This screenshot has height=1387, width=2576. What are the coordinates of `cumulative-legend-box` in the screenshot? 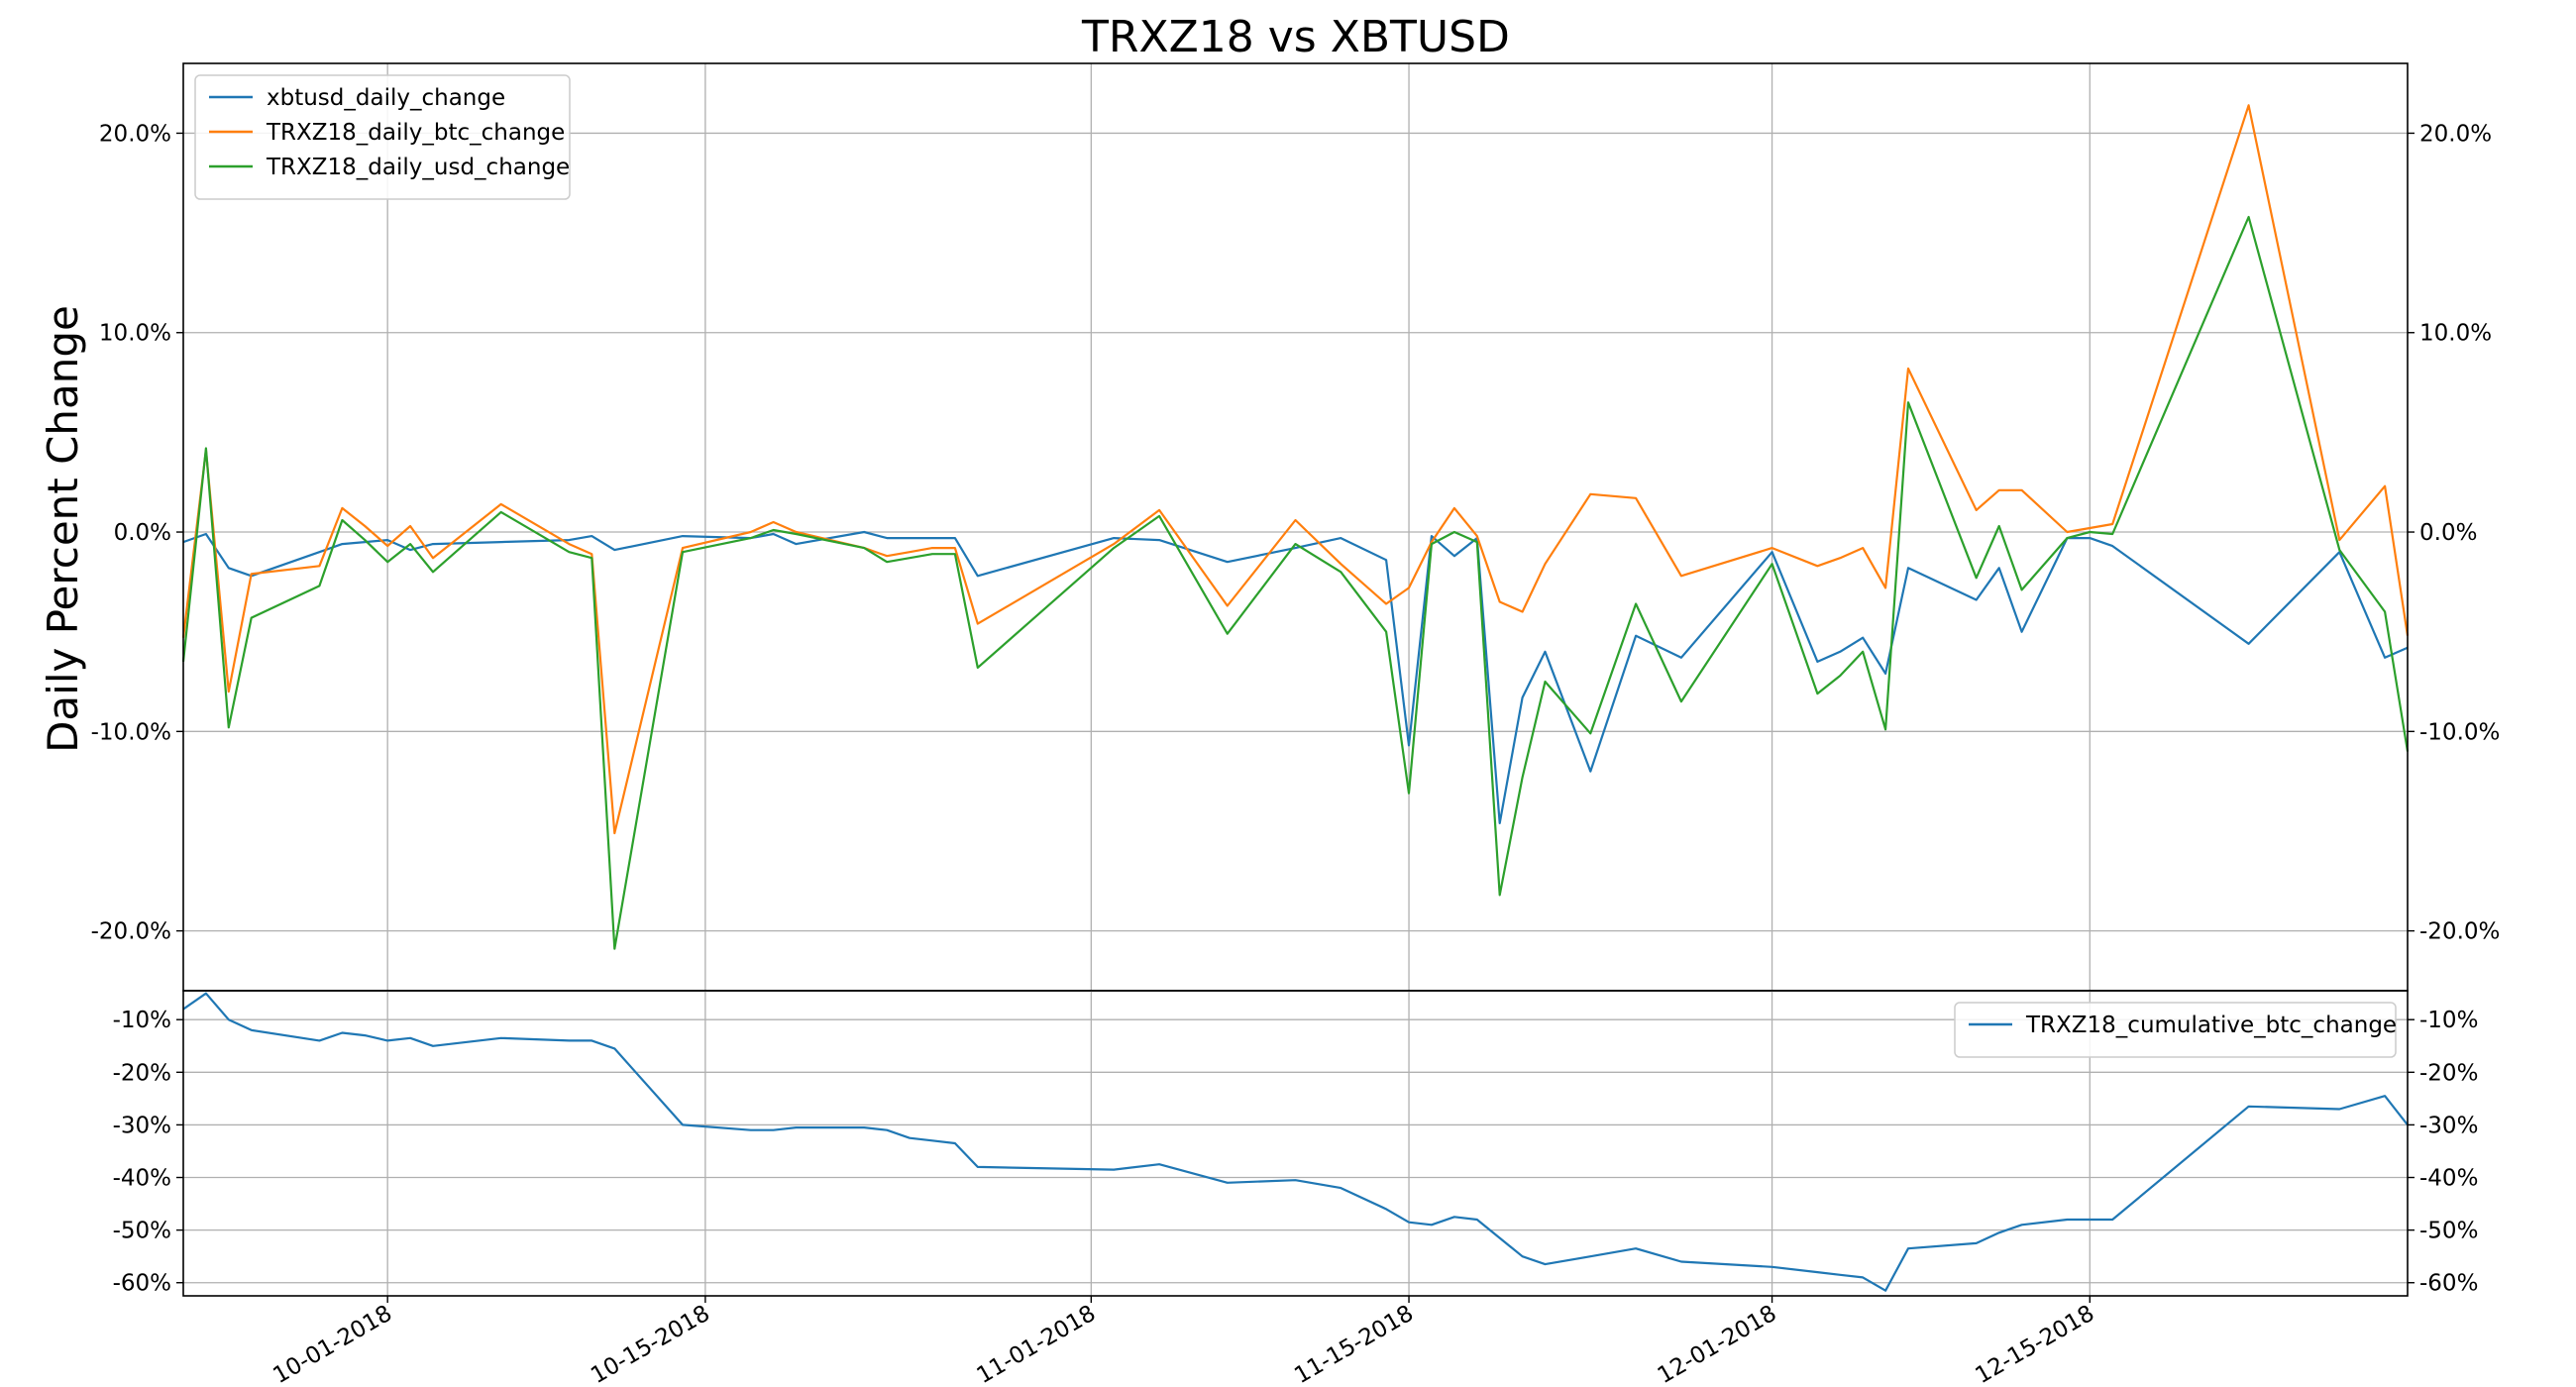 It's located at (2175, 1030).